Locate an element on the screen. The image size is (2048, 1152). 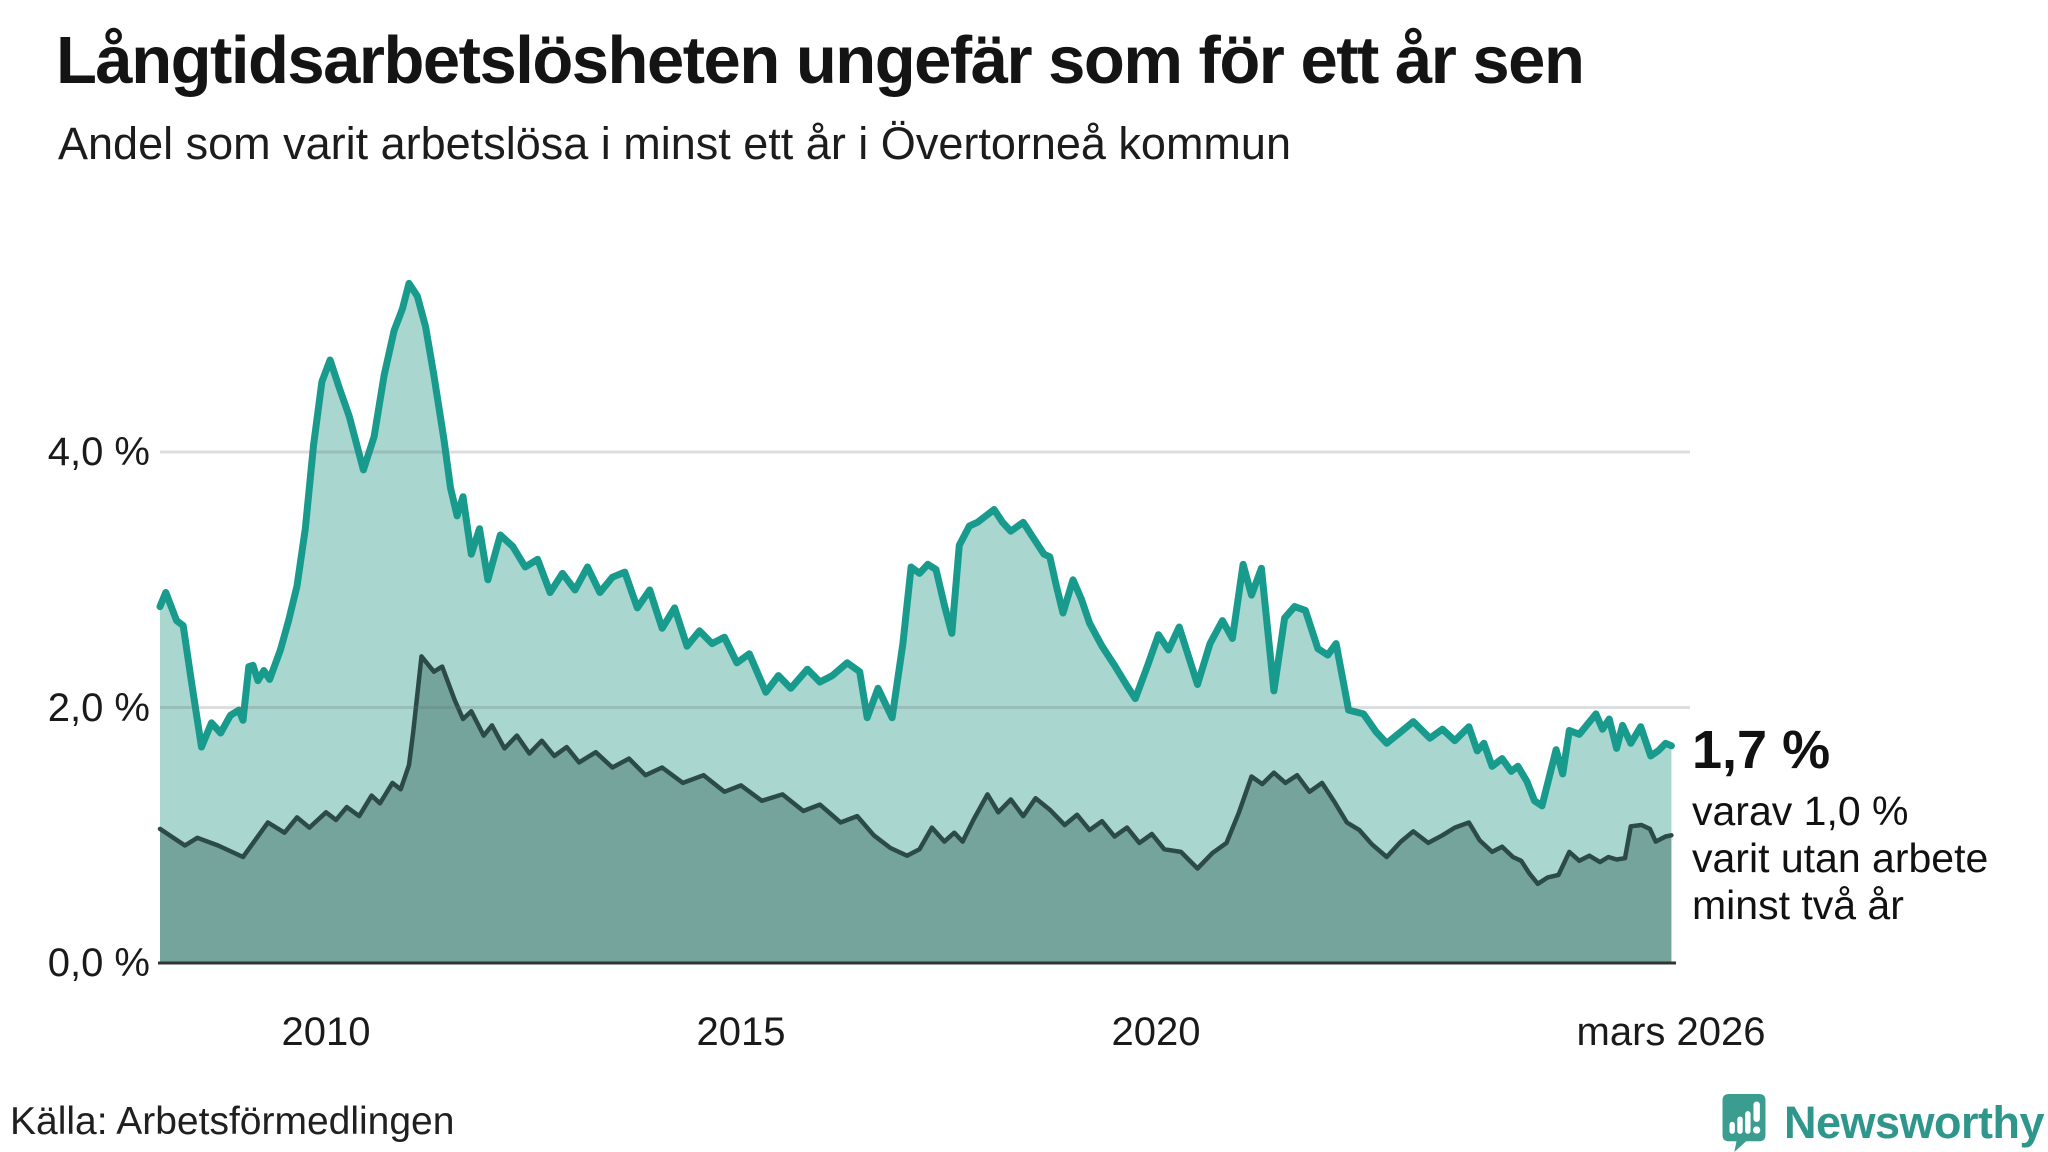
y-tick-4: 4,0 % is located at coordinates (98, 452).